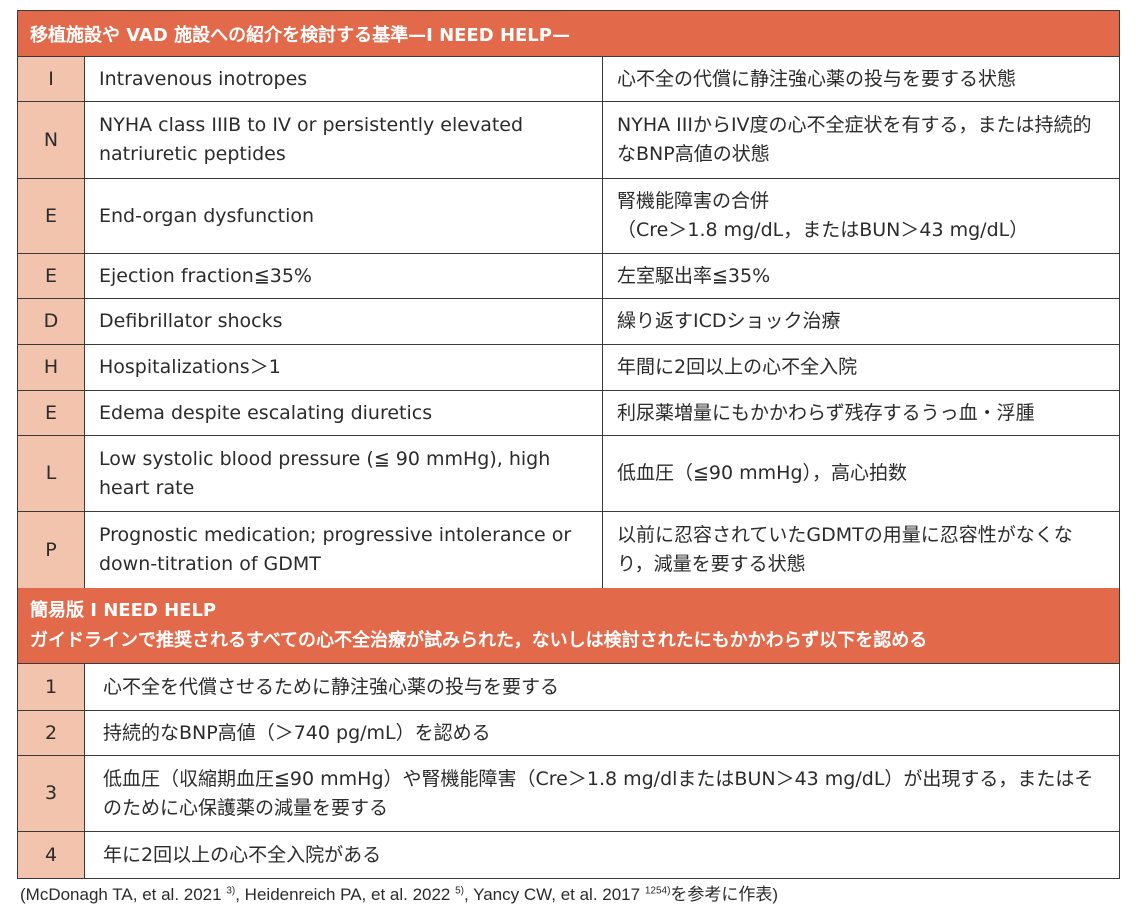  What do you see at coordinates (51, 367) in the screenshot?
I see `row-letter: H` at bounding box center [51, 367].